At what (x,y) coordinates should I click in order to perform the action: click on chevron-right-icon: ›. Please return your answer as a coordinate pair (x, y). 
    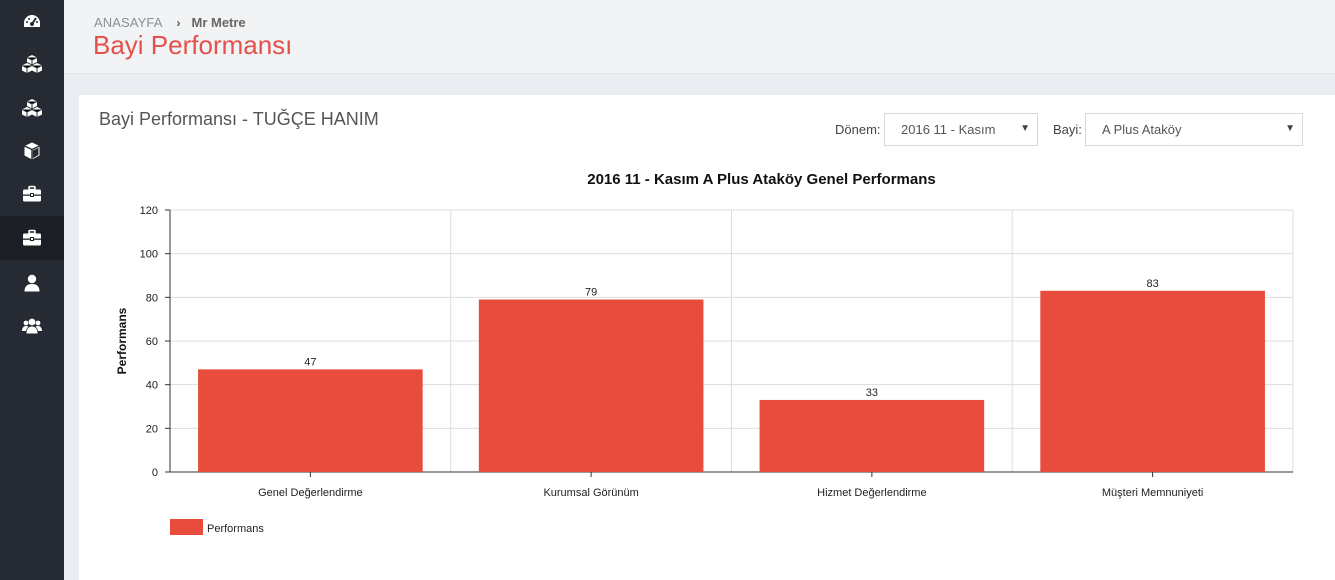
    Looking at the image, I should click on (178, 22).